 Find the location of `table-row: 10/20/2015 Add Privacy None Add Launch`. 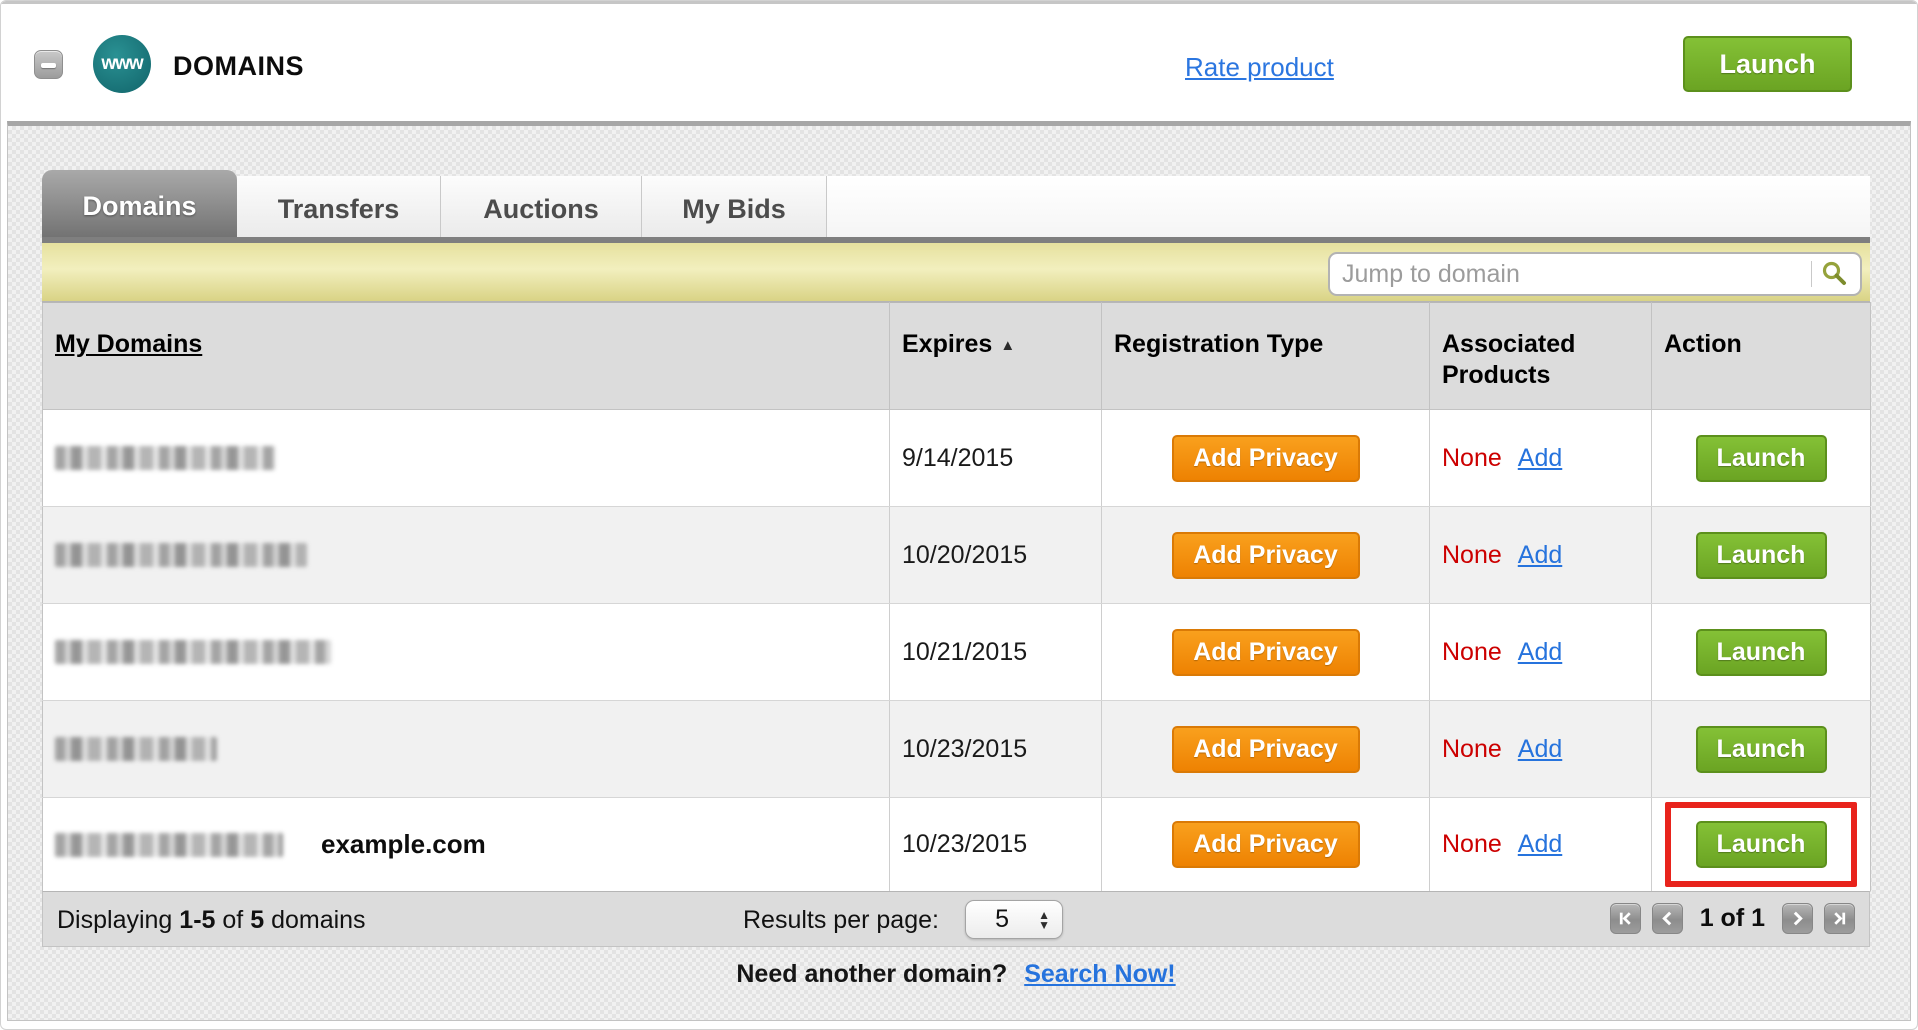

table-row: 10/20/2015 Add Privacy None Add Launch is located at coordinates (956, 555).